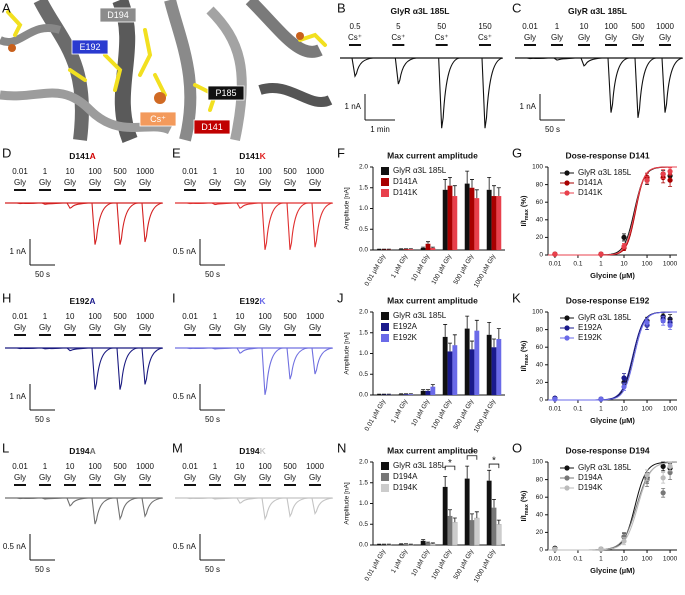 The height and width of the screenshot is (595, 685). I want to click on residue-label: Cs⁺, so click(158, 119).